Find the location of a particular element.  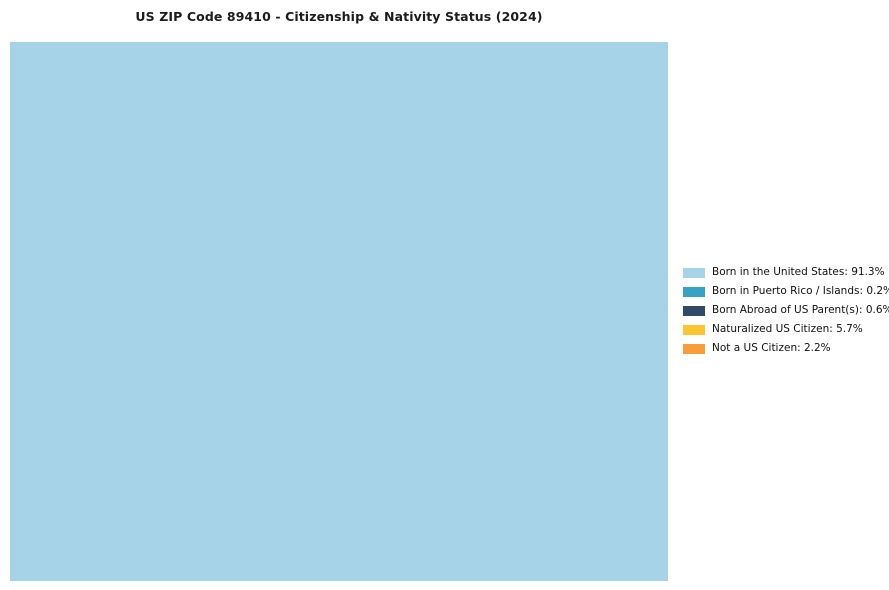

legend-label-naturalized-citizen: Naturalized US Citizen: 5.7% is located at coordinates (787, 329).